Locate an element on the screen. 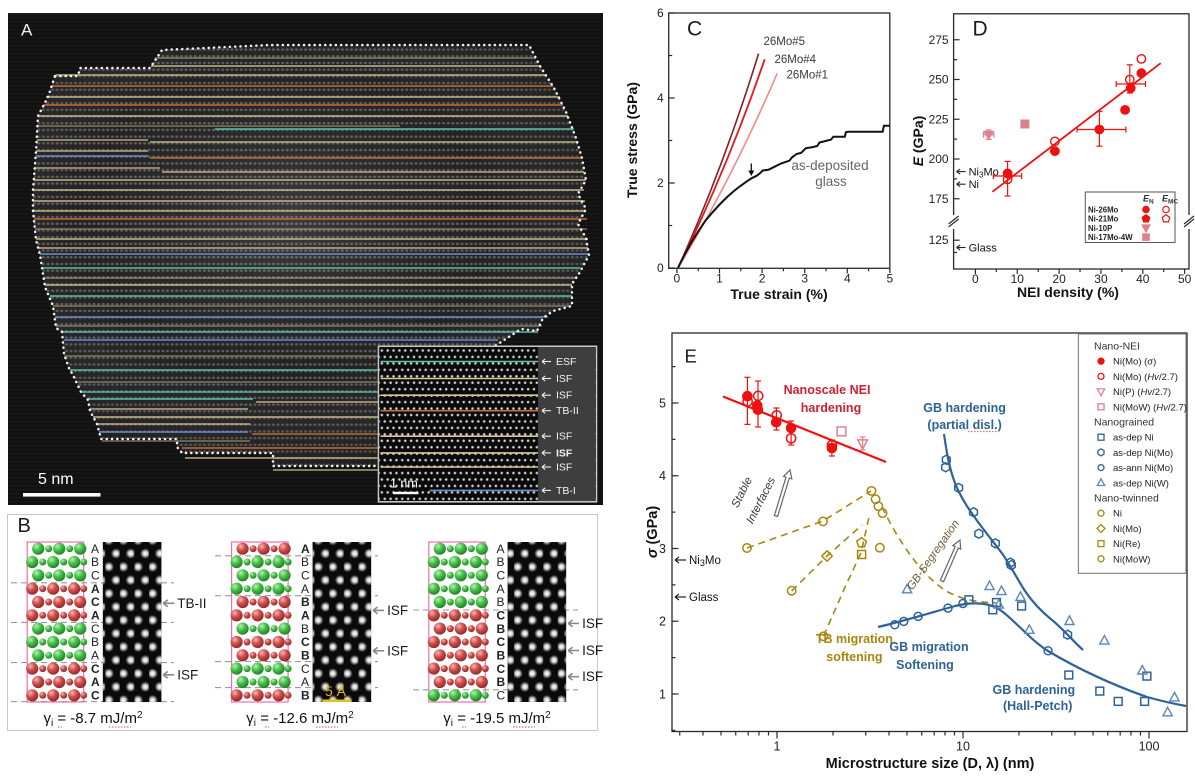 The image size is (1195, 783). svg-text: D is located at coordinates (980, 29).